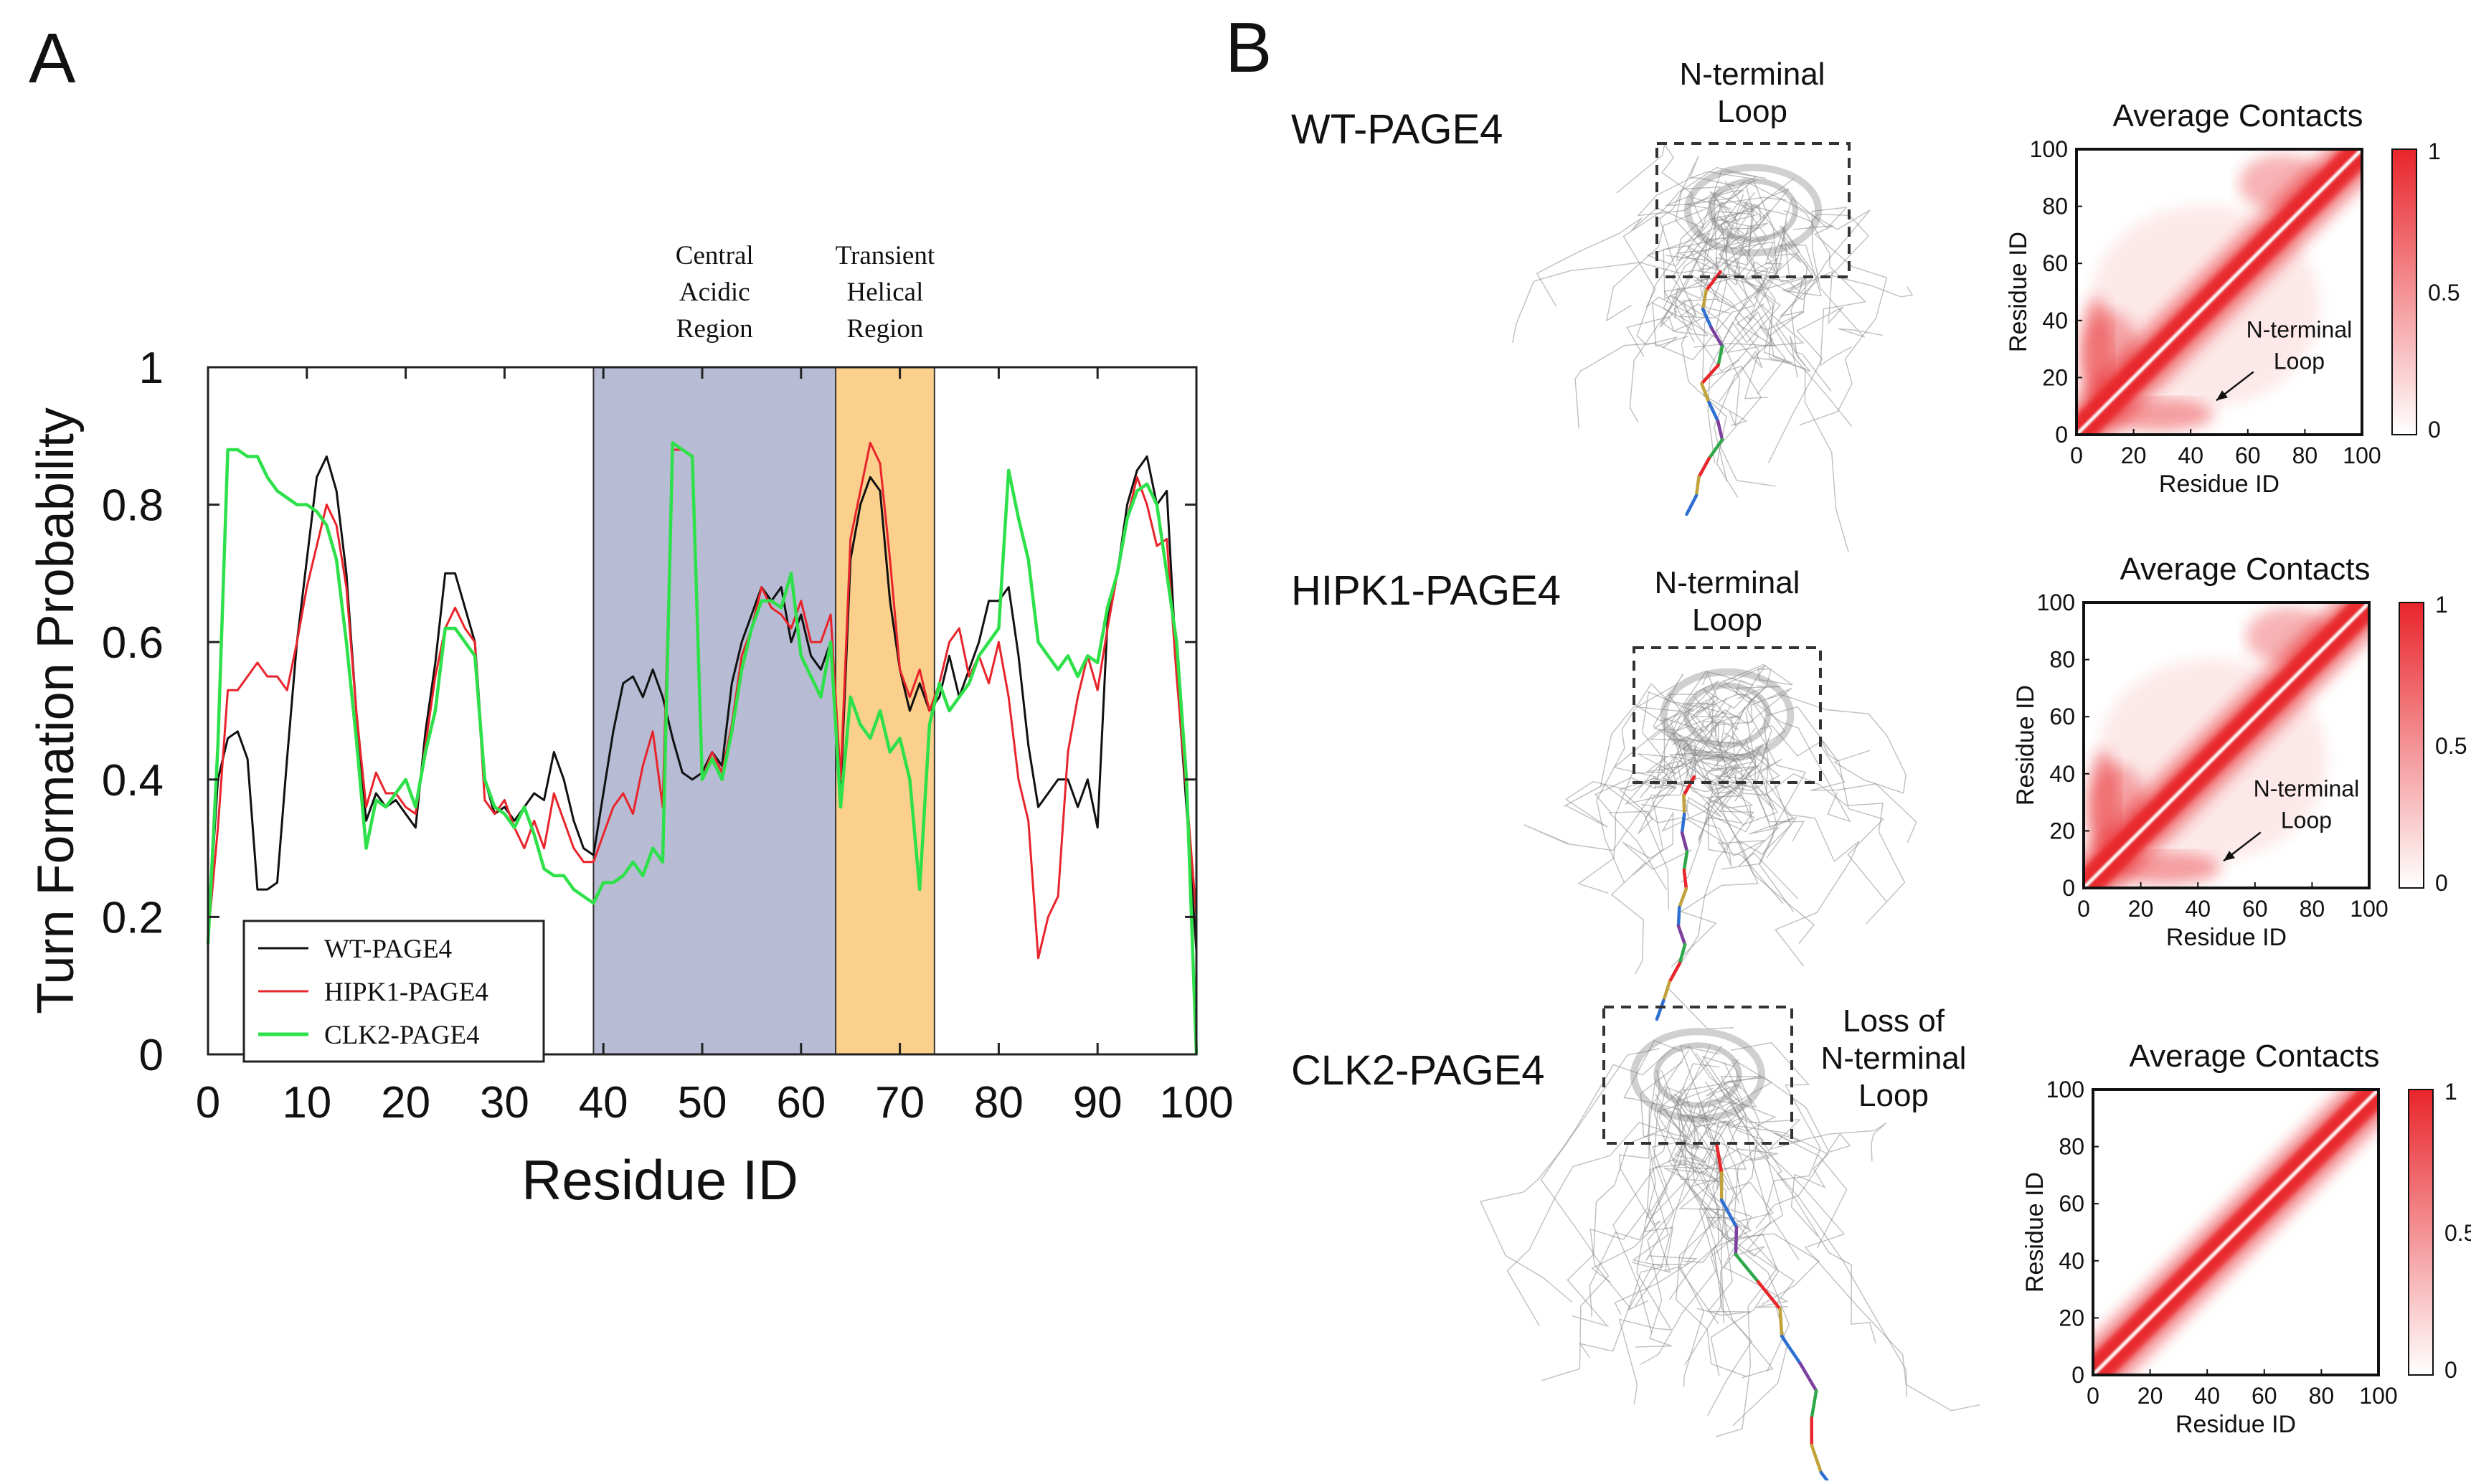  I want to click on x-tick-label: 80, so click(999, 1103).